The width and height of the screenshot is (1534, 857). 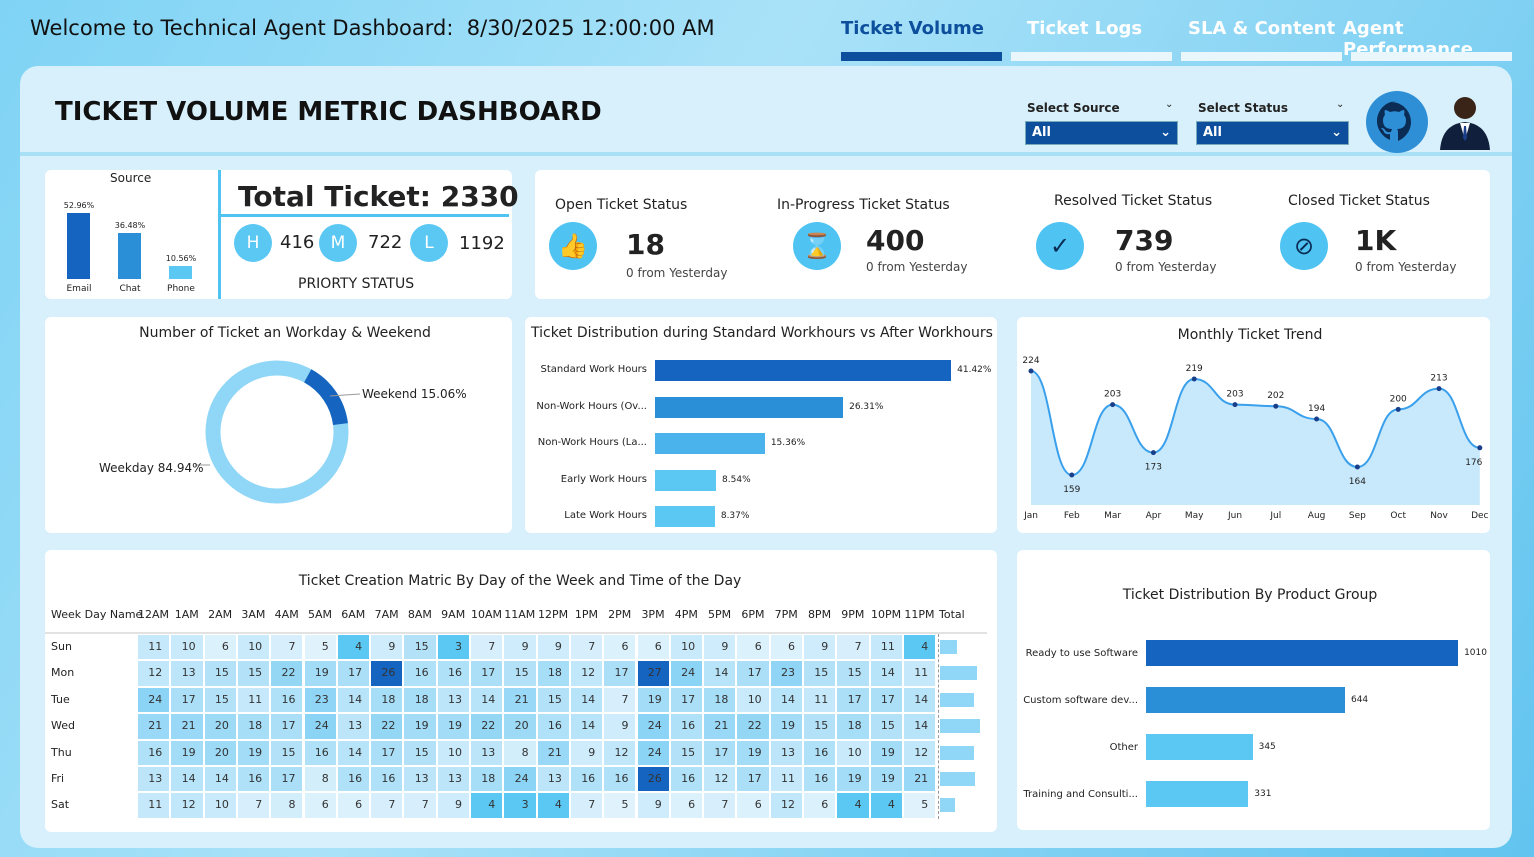 I want to click on source-bar-label: 52.96%, so click(x=79, y=205).